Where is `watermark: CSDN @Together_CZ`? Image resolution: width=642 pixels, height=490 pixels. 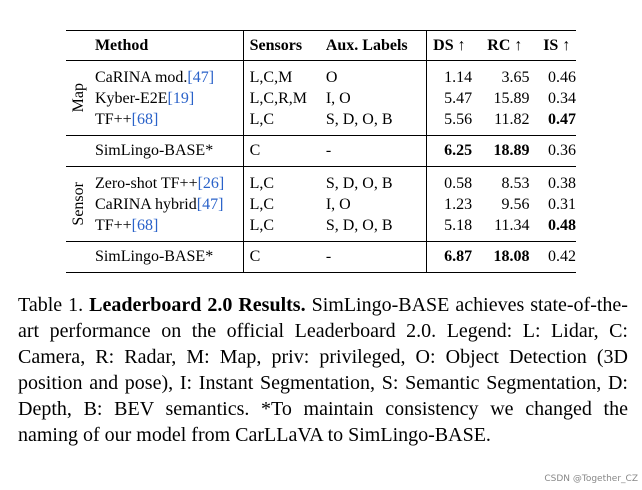 watermark: CSDN @Together_CZ is located at coordinates (591, 479).